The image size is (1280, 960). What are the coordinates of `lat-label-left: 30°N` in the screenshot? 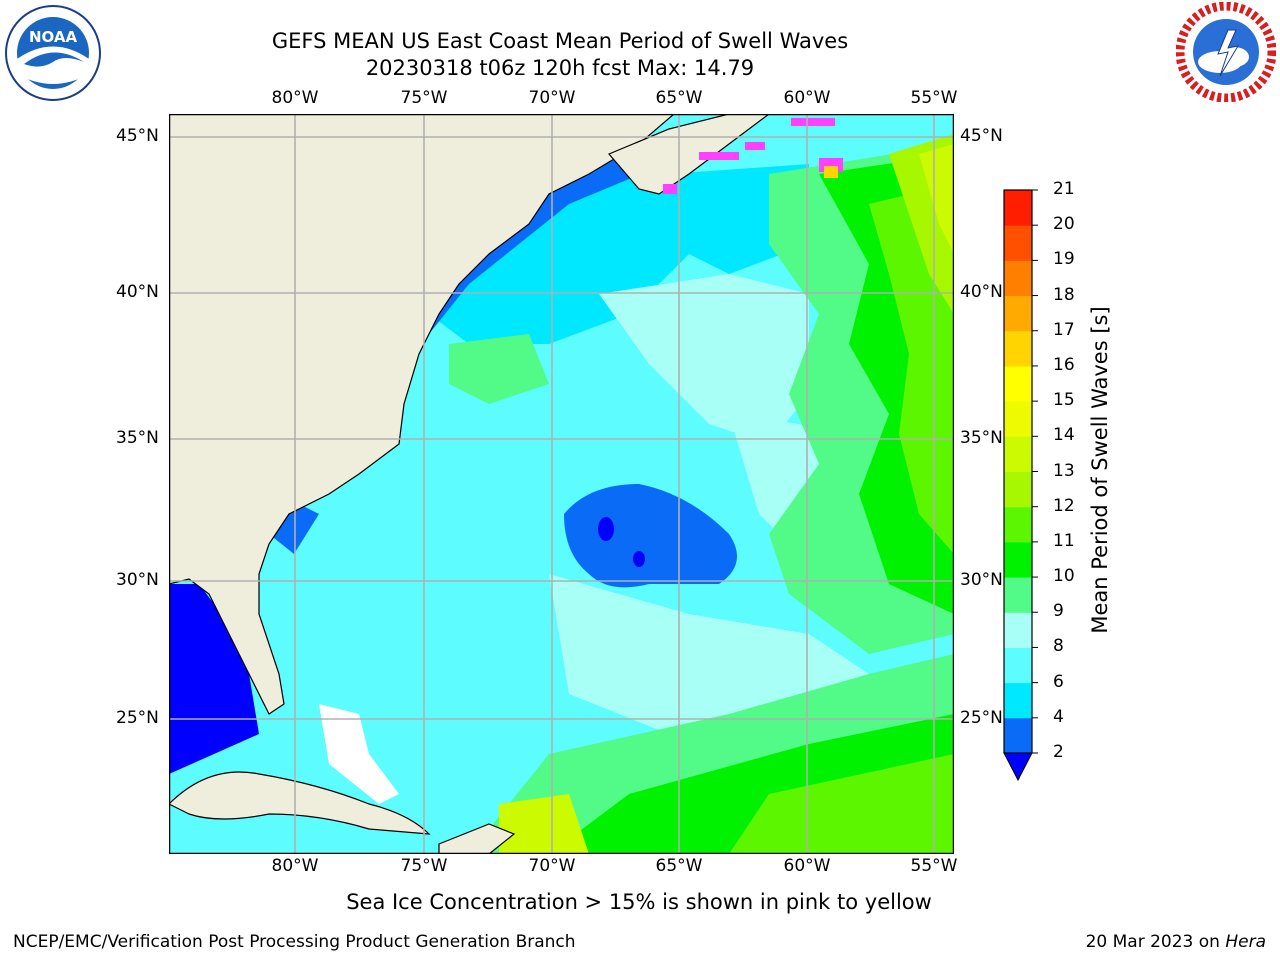 It's located at (137, 580).